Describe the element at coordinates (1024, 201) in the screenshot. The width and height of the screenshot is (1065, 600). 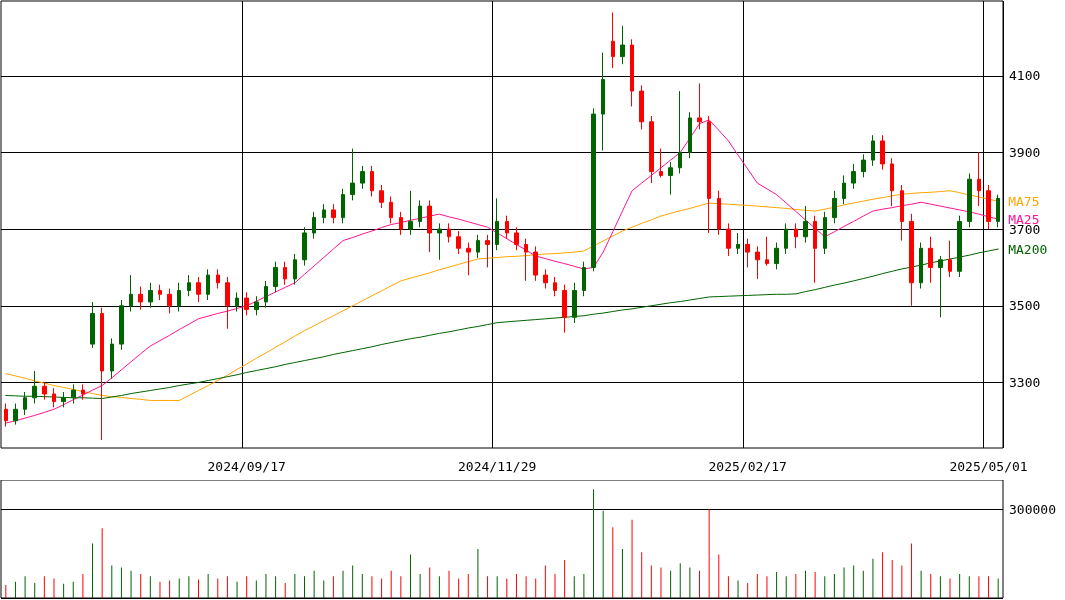
I see `series-label: MA75` at that location.